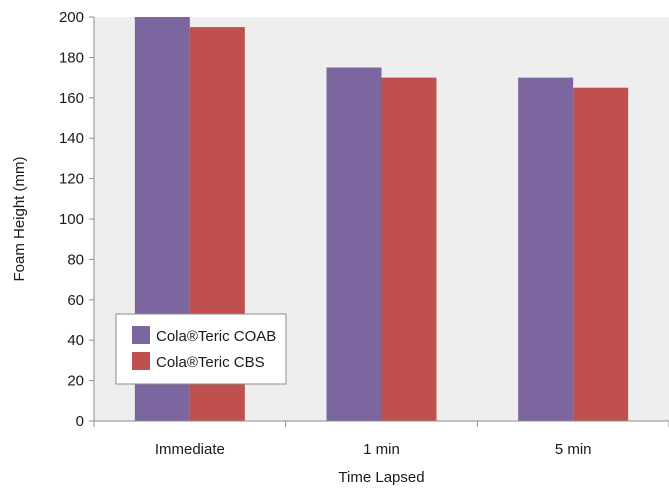 Image resolution: width=669 pixels, height=488 pixels. Describe the element at coordinates (75, 381) in the screenshot. I see `y-tick-label: 20` at that location.